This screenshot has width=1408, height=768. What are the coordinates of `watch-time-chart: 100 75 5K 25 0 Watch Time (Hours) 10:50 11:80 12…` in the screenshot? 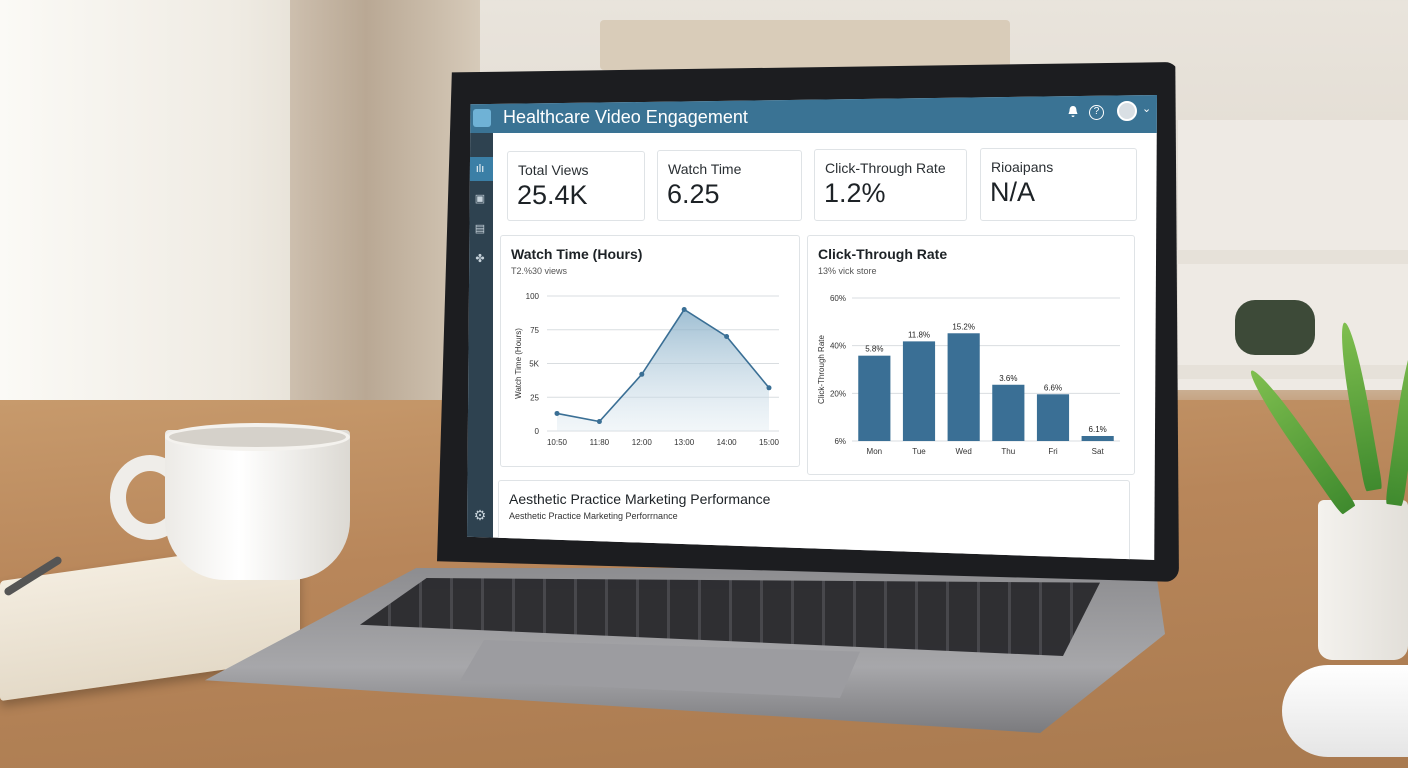 It's located at (647, 369).